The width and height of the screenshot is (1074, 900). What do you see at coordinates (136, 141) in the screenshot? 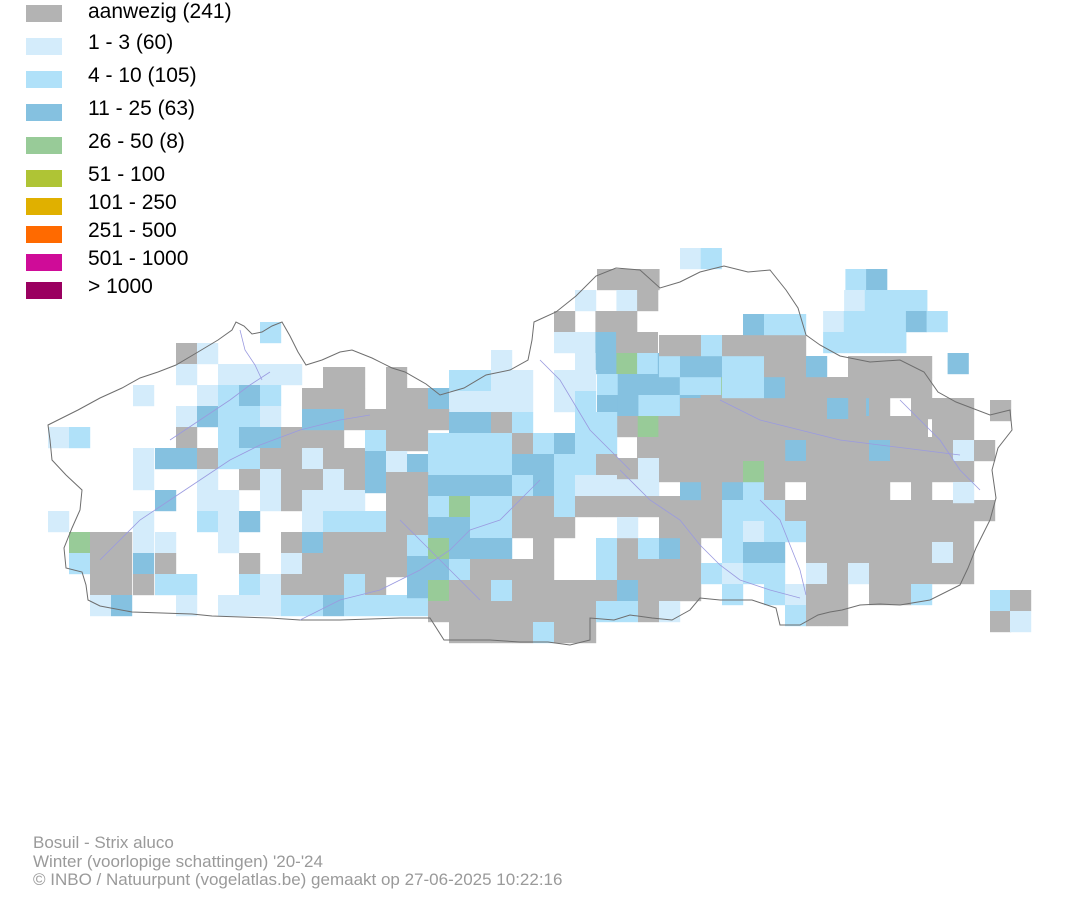
I see `legend-label: 26 - 50 (8)` at bounding box center [136, 141].